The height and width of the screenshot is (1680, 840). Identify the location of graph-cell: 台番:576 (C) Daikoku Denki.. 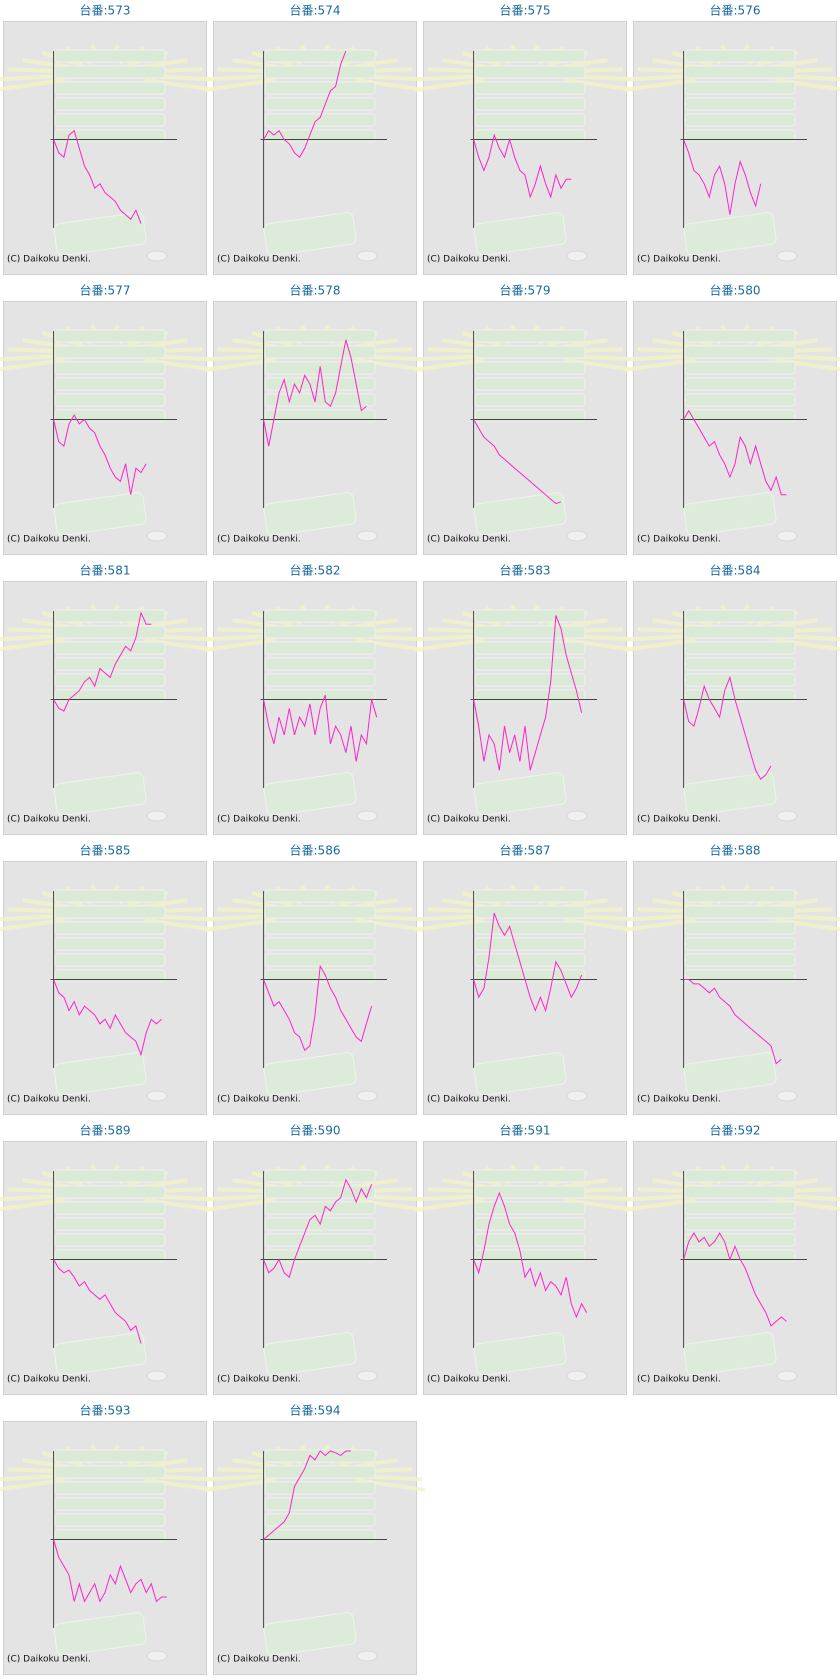
(732, 139).